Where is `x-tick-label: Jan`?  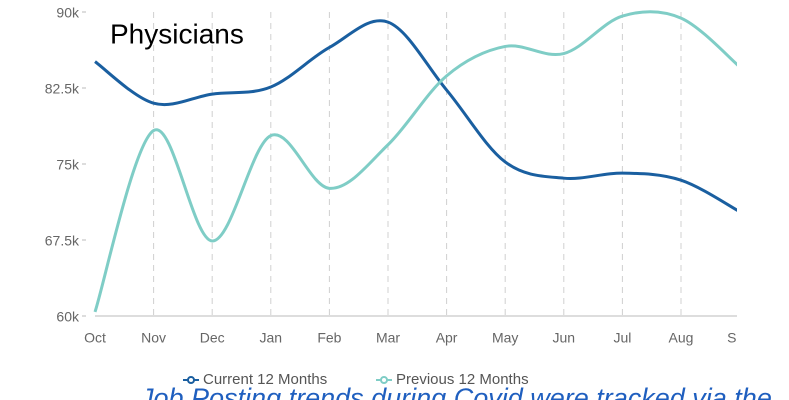
x-tick-label: Jan is located at coordinates (271, 338).